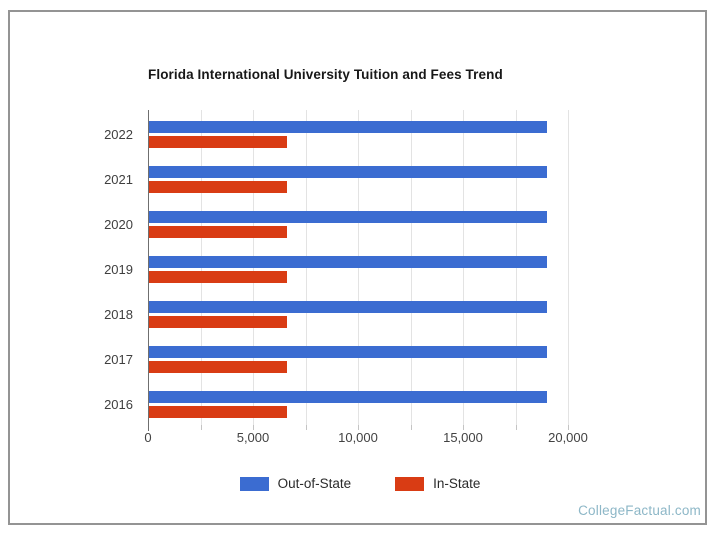  What do you see at coordinates (348, 172) in the screenshot?
I see `bar-out-of-state-2021` at bounding box center [348, 172].